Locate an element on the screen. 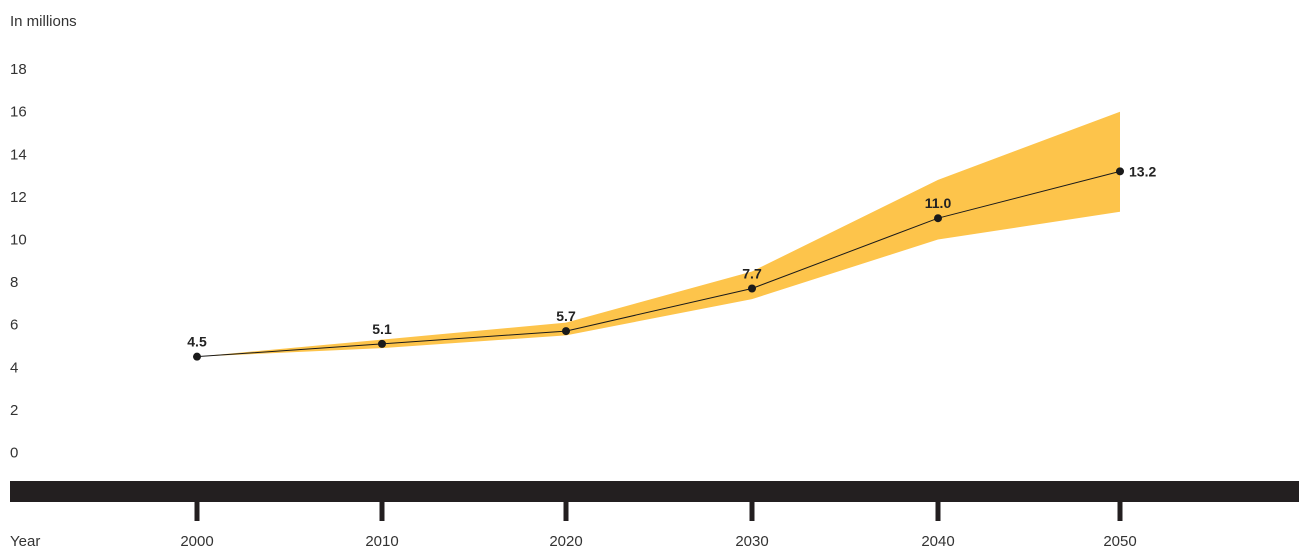 The height and width of the screenshot is (547, 1299). y-tick-label: 12 is located at coordinates (18, 197).